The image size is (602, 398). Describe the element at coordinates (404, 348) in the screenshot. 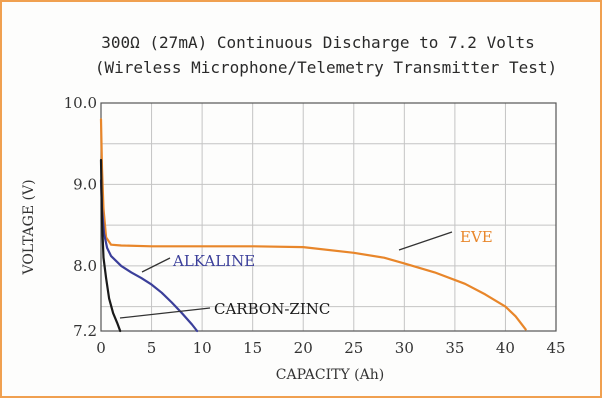

I see `x-tick-label: 30` at that location.